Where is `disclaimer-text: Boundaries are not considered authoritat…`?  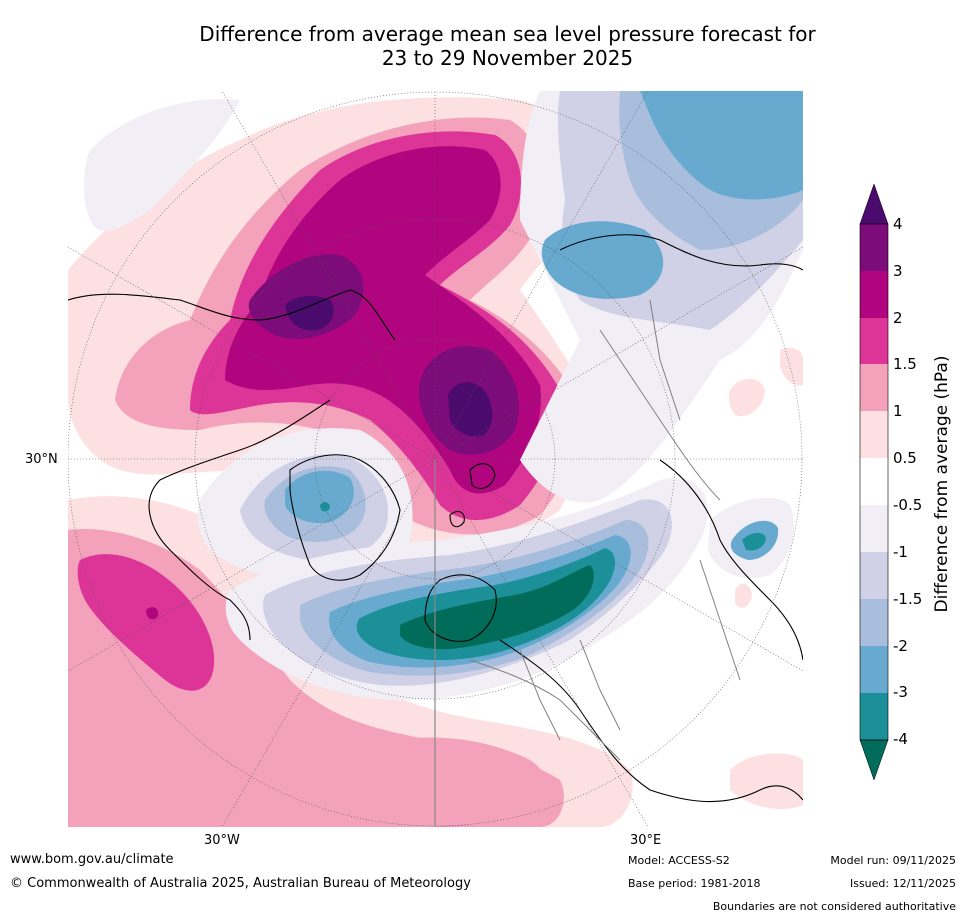 disclaimer-text: Boundaries are not considered authoritat… is located at coordinates (834, 906).